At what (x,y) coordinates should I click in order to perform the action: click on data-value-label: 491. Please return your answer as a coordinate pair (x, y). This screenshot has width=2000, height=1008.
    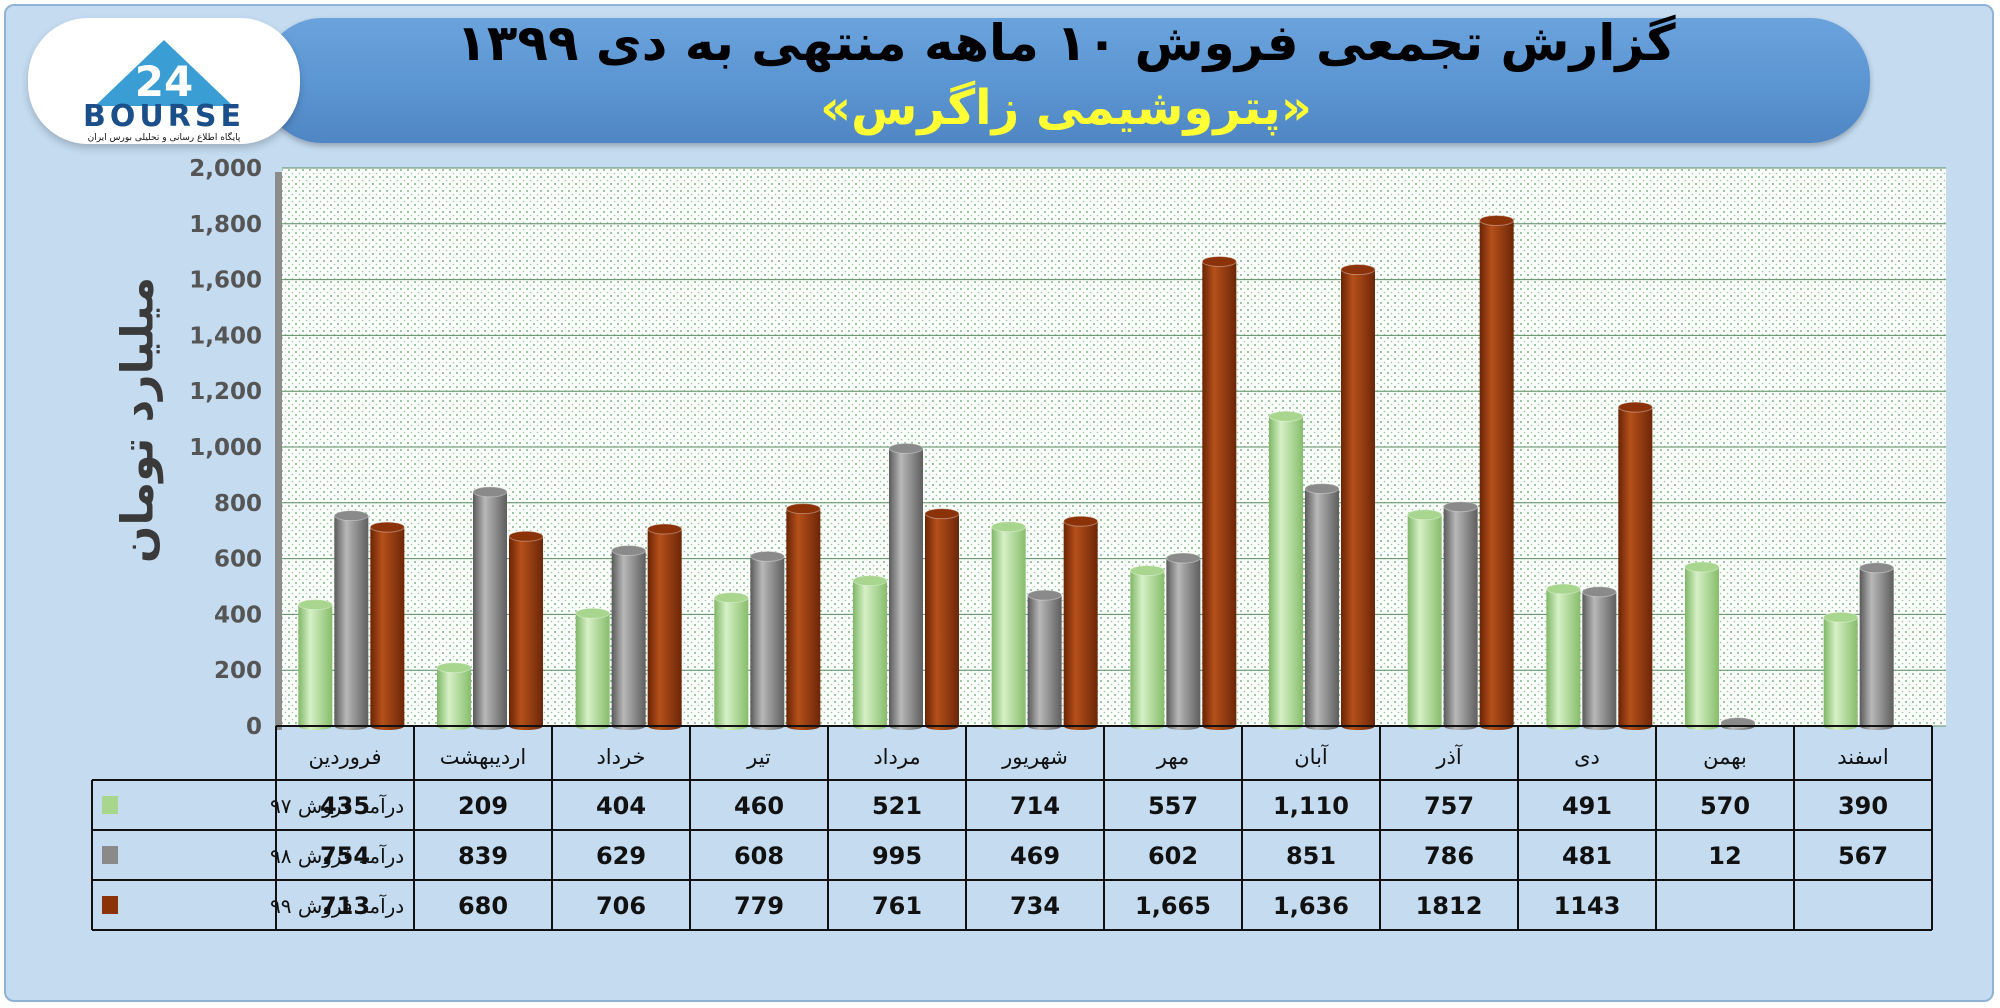
    Looking at the image, I should click on (1587, 806).